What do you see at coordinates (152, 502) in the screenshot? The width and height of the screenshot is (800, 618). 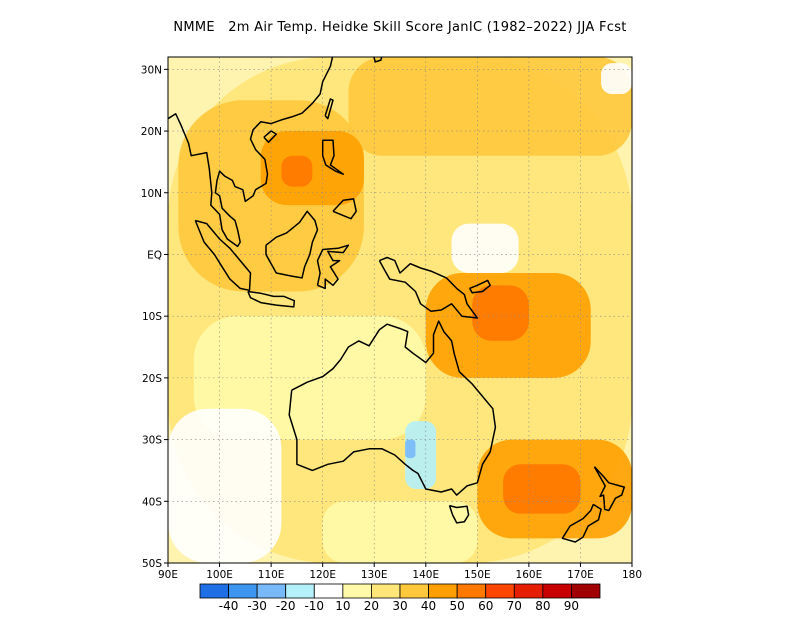 I see `lat-tick-label: 40S` at bounding box center [152, 502].